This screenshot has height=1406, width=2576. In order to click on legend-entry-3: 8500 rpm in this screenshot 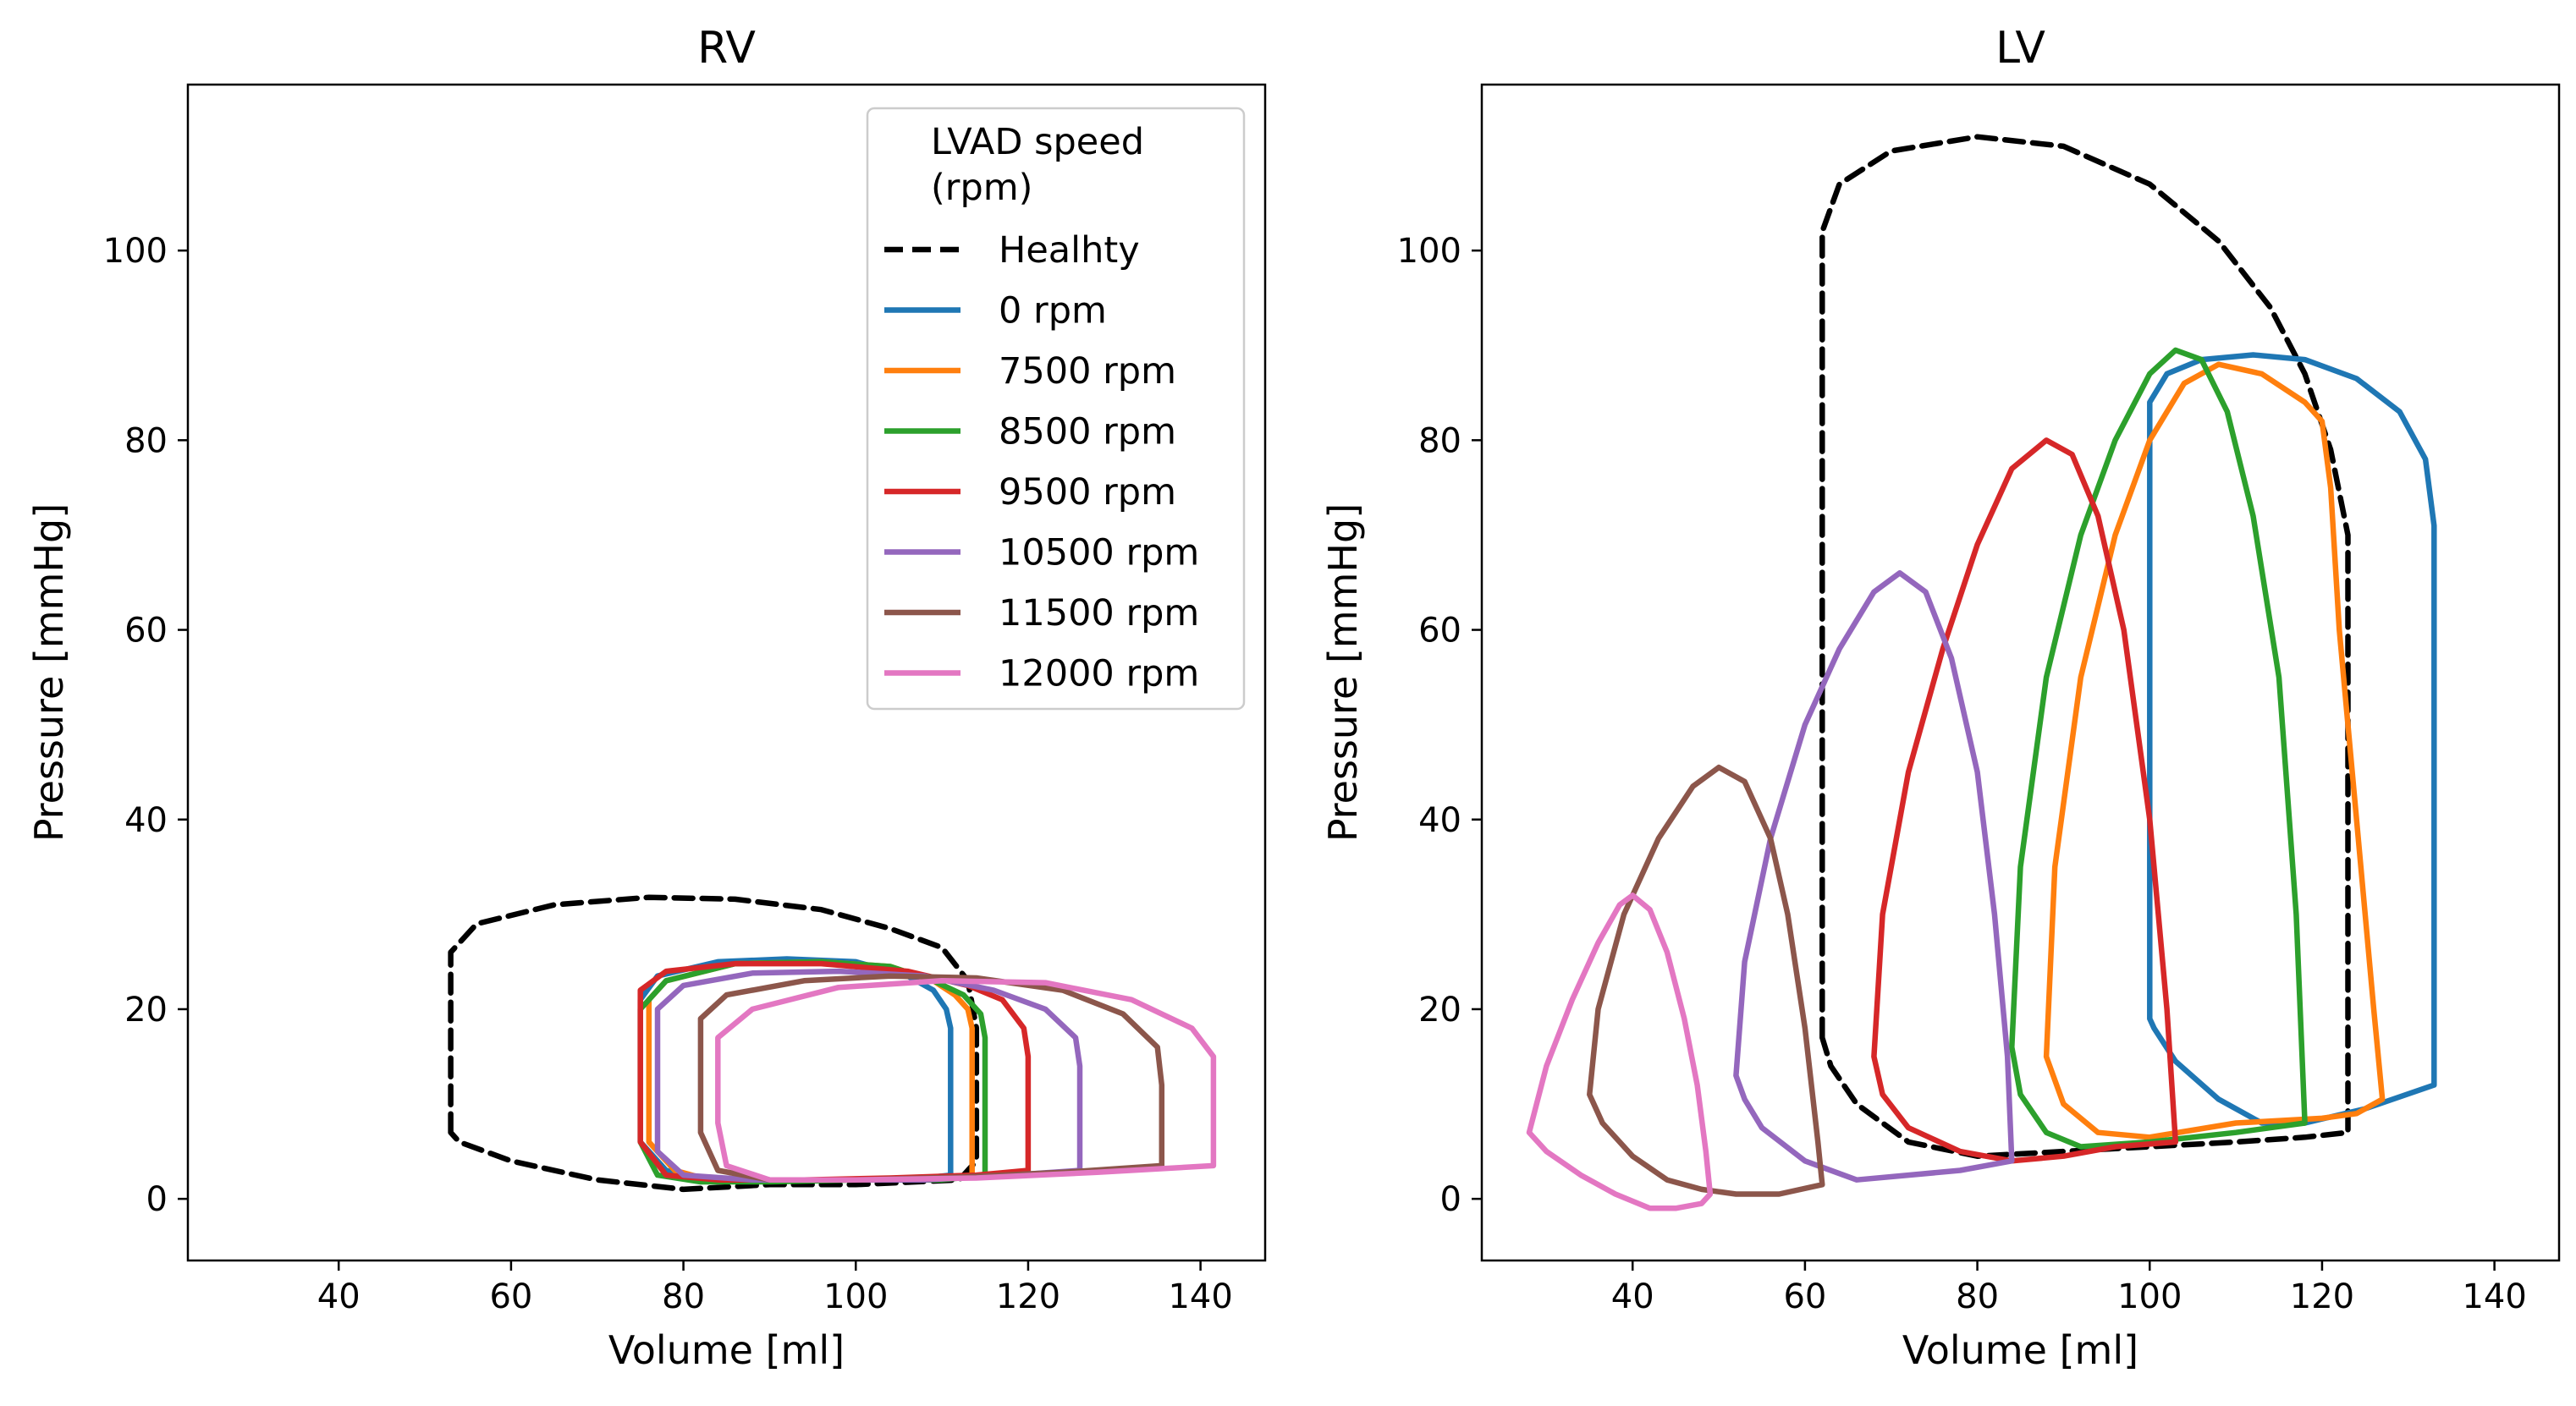, I will do `click(1087, 432)`.